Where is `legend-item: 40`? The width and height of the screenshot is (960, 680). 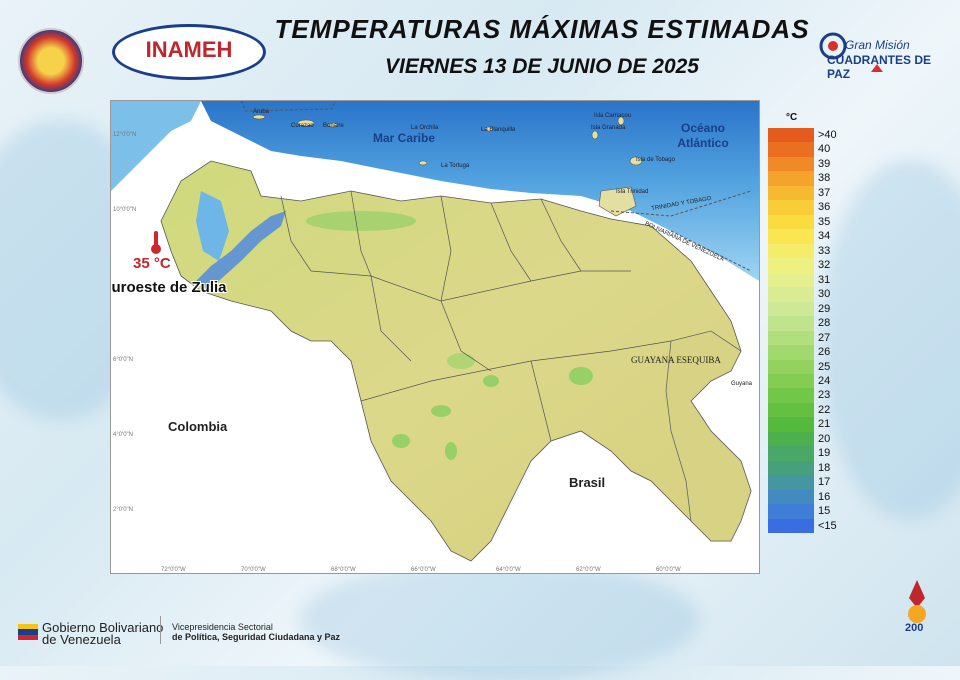
legend-item: 40 is located at coordinates (799, 149).